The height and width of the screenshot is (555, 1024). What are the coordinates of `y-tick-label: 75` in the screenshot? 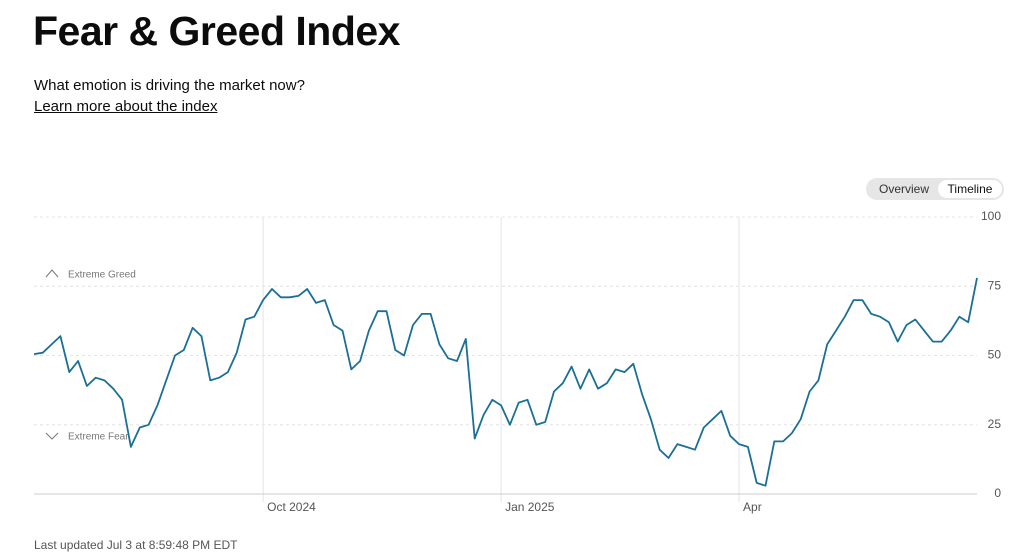 It's located at (995, 285).